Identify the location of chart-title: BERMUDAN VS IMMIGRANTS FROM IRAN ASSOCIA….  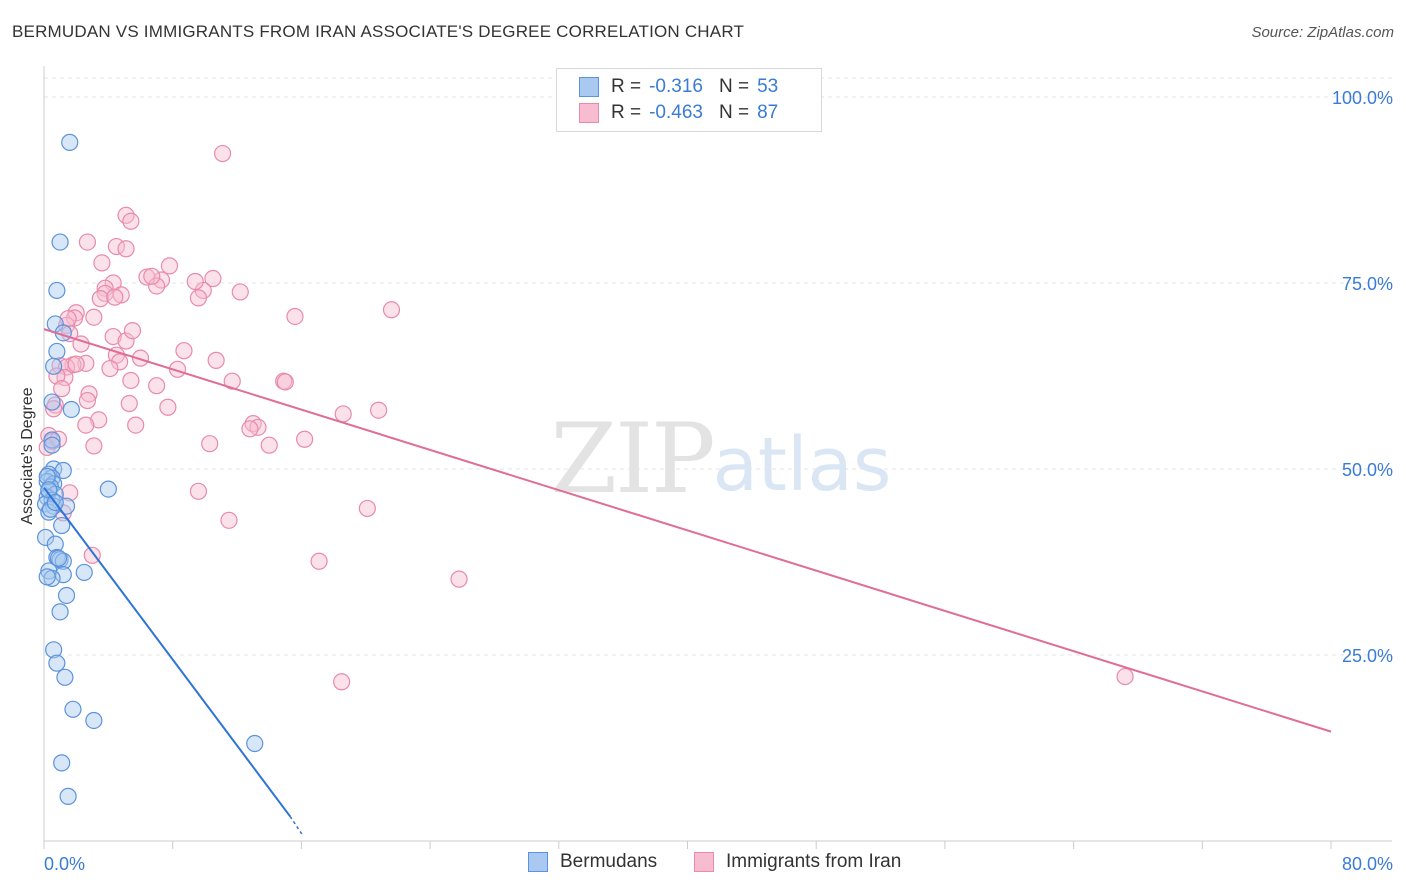
(378, 31).